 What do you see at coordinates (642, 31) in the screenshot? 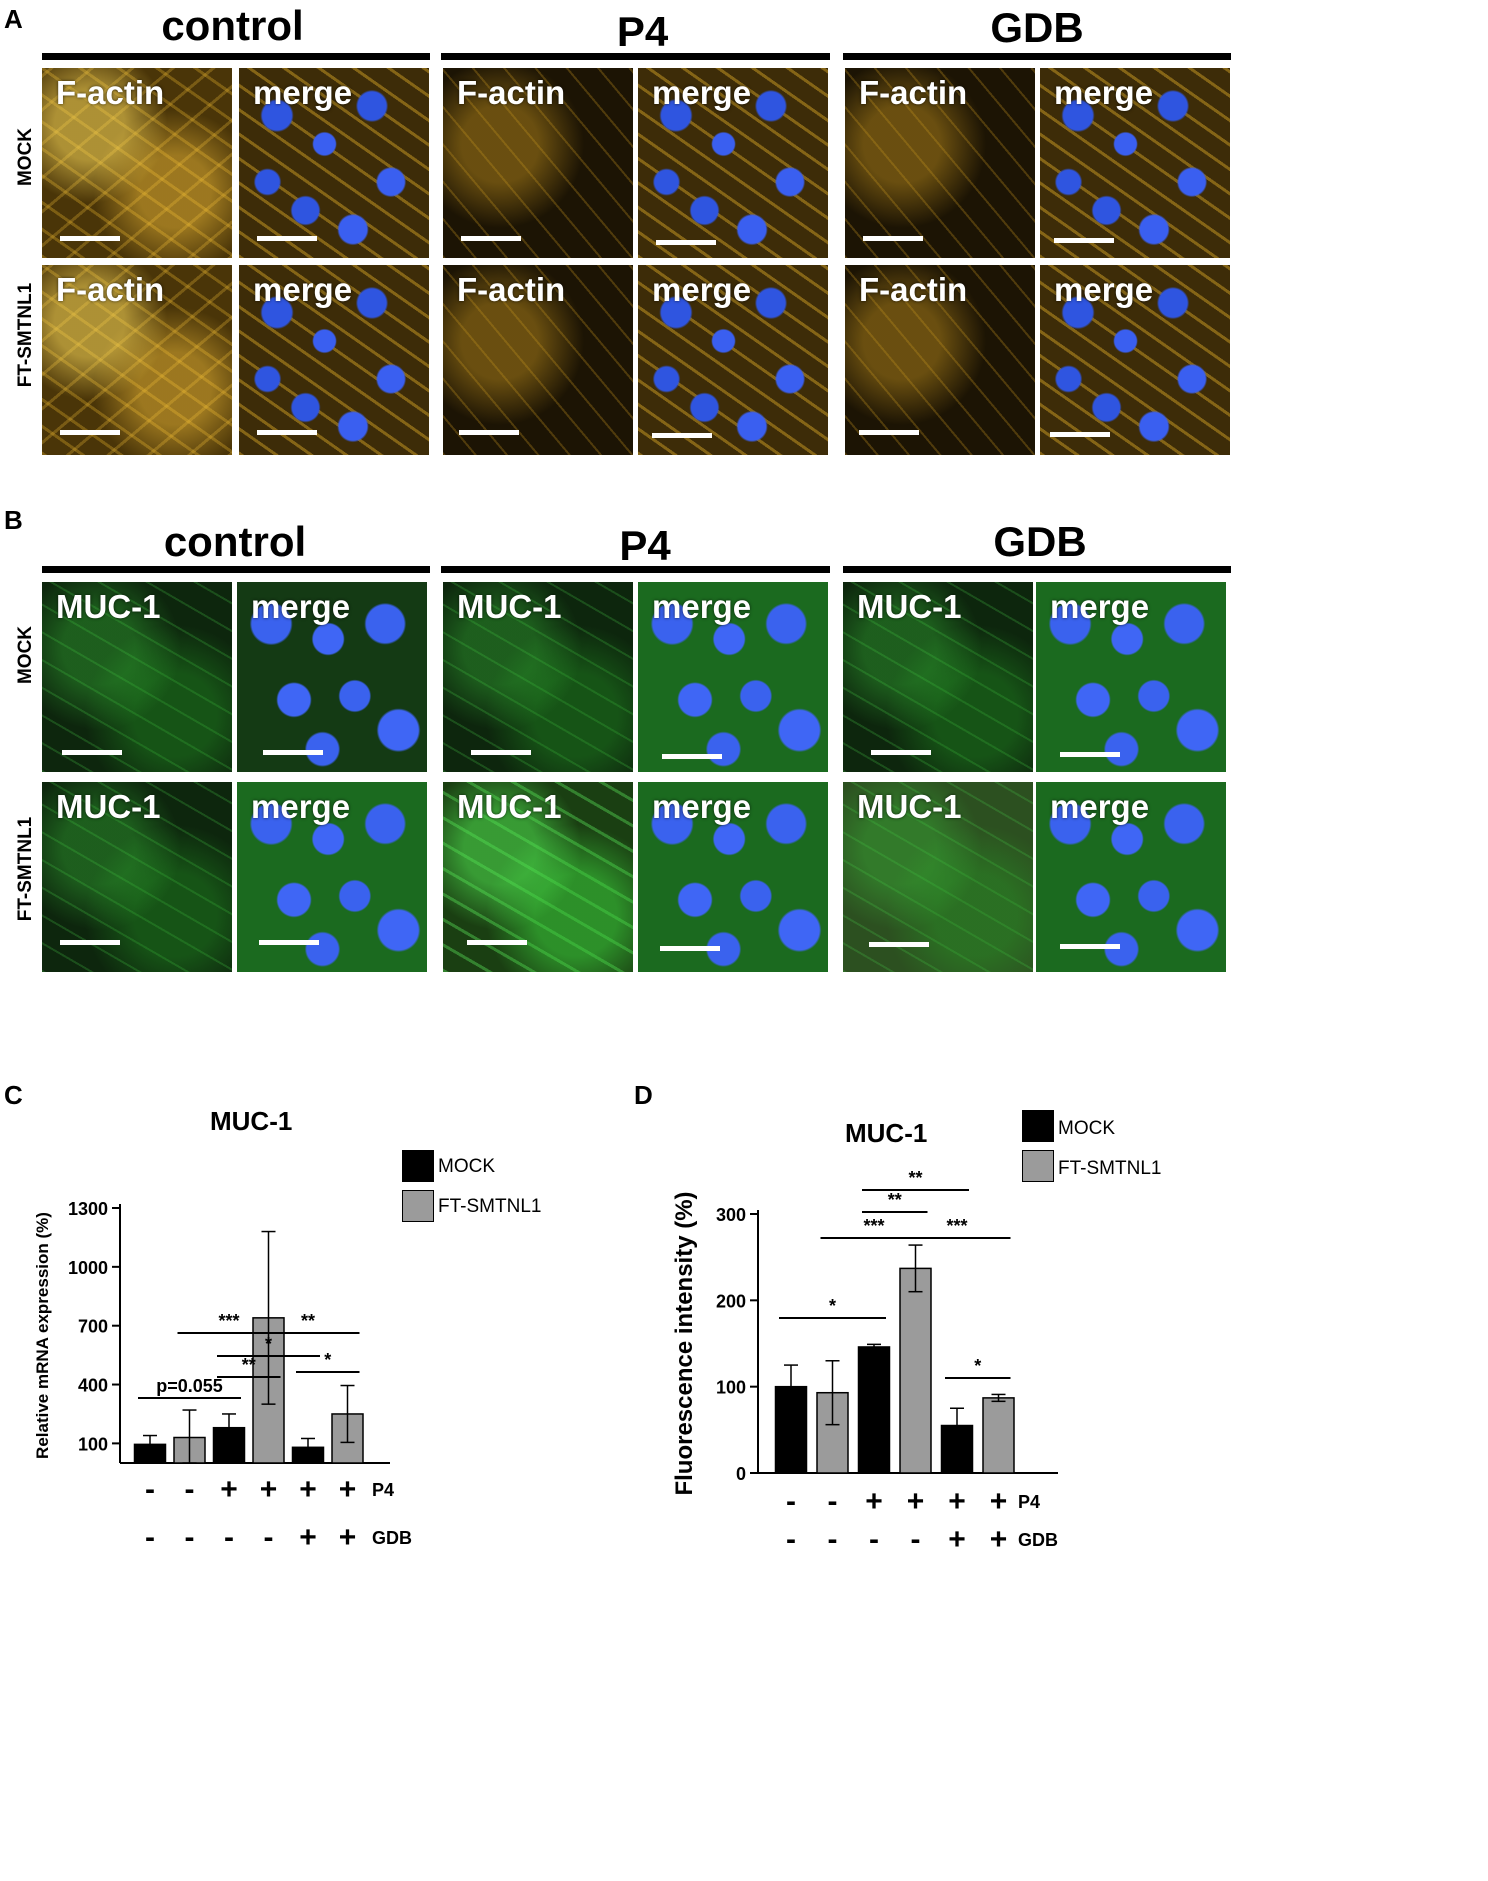
I see `panel-a-group-title-p4: P4` at bounding box center [642, 31].